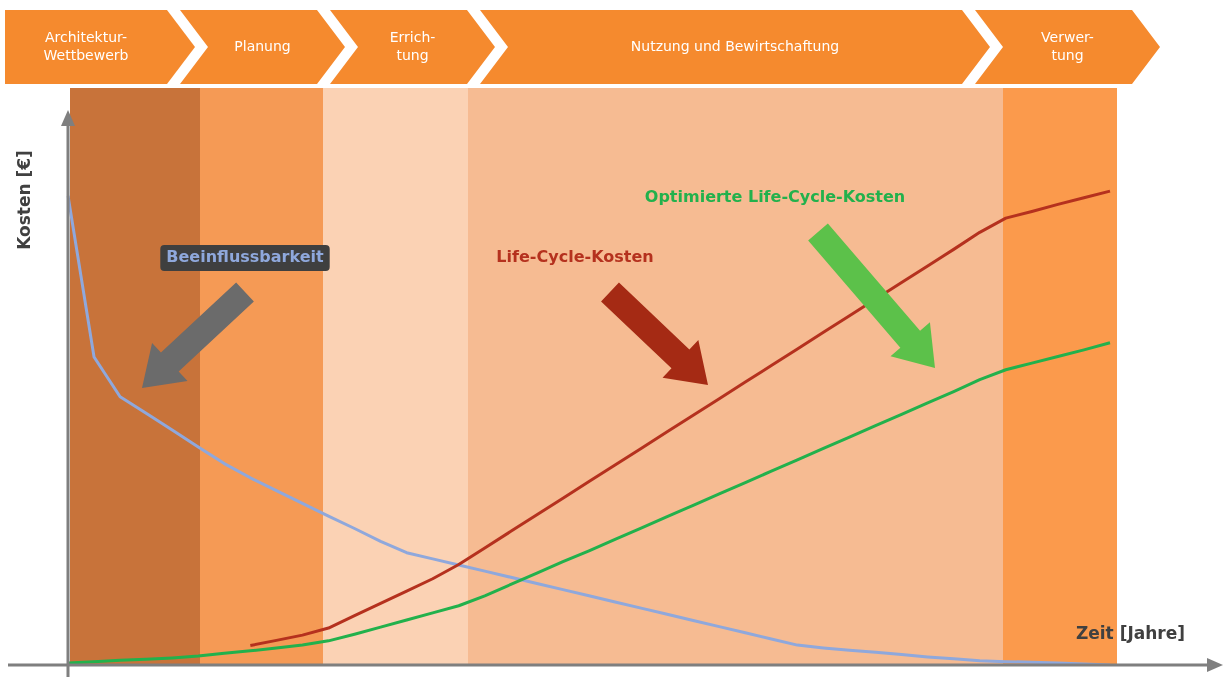  I want to click on text: Optimierte Life-Cycle-Kosten, so click(775, 197).